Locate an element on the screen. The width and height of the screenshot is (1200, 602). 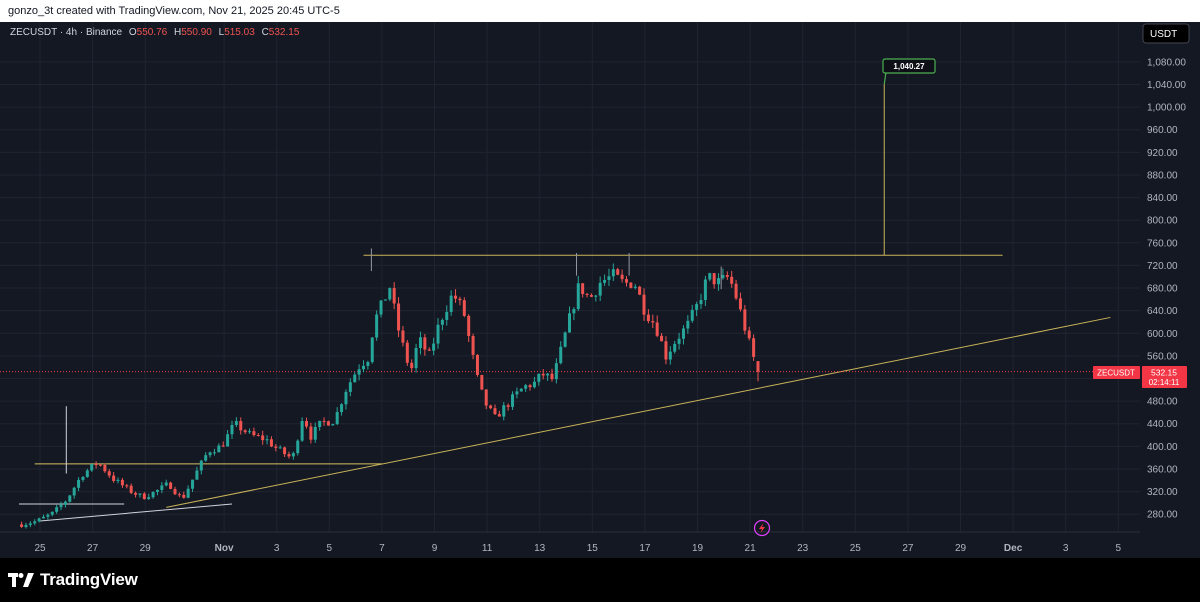
price-tick-label: 440.00 is located at coordinates (1162, 424).